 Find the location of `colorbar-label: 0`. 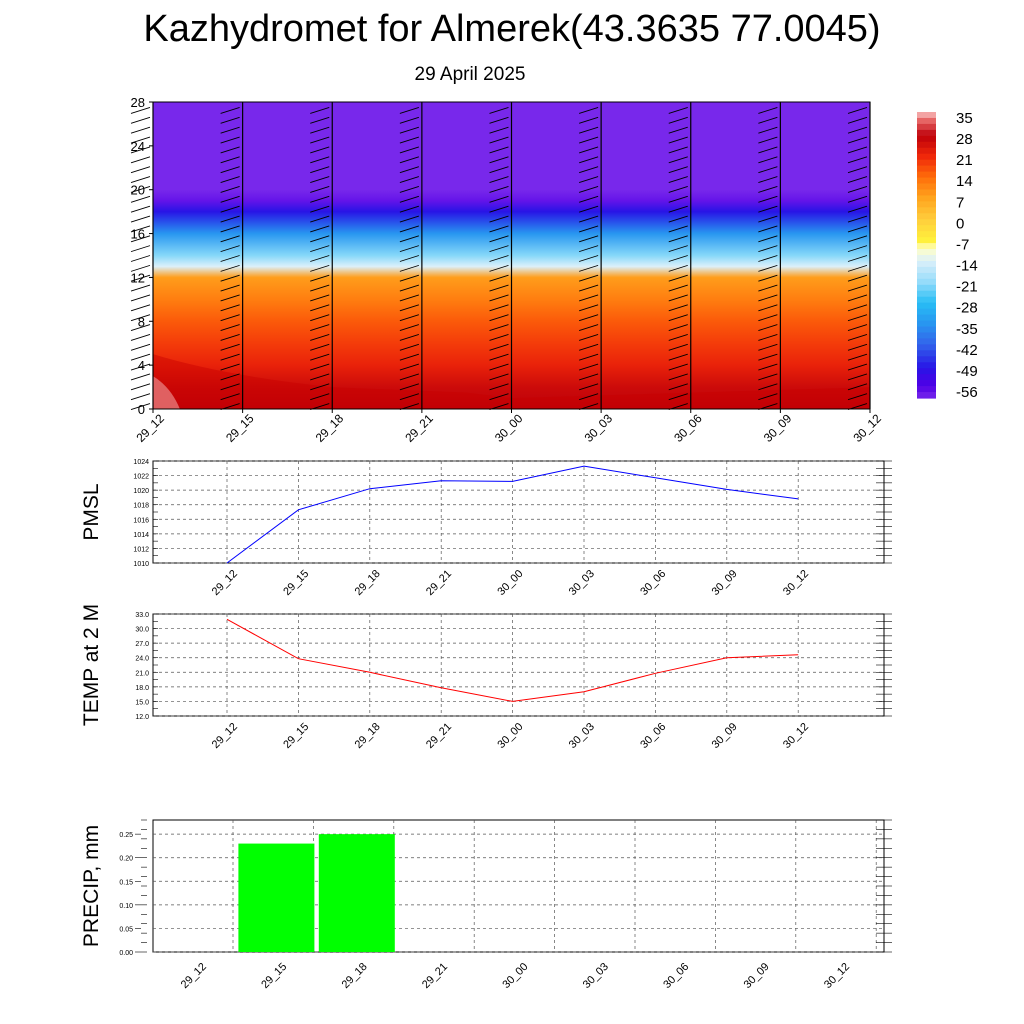

colorbar-label: 0 is located at coordinates (960, 223).